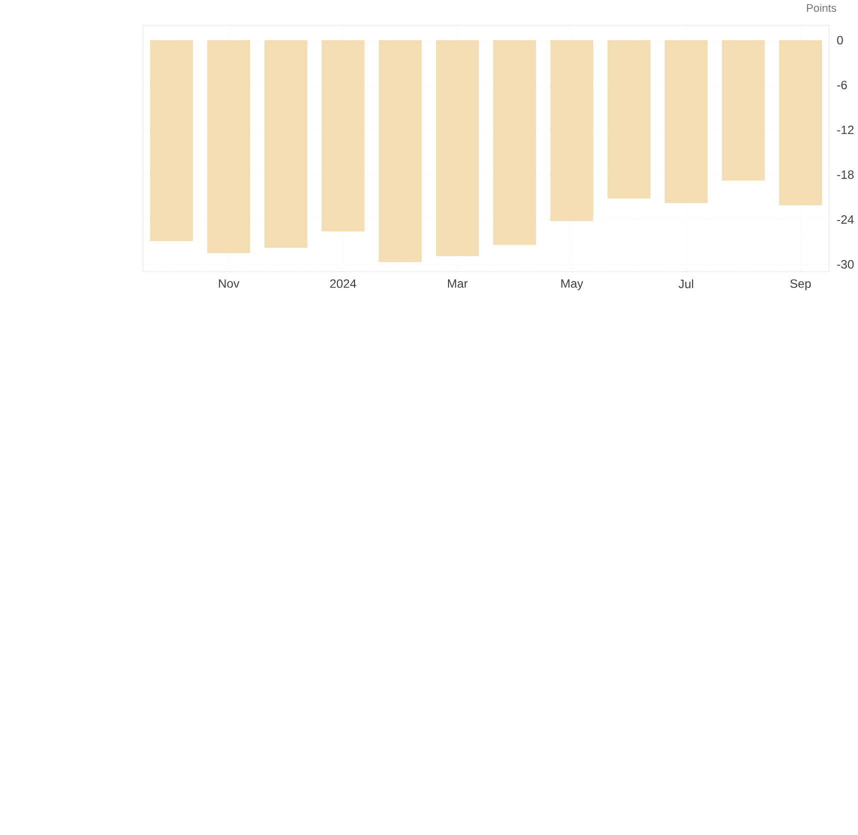 The height and width of the screenshot is (835, 858). I want to click on y-tick-label: -30, so click(845, 264).